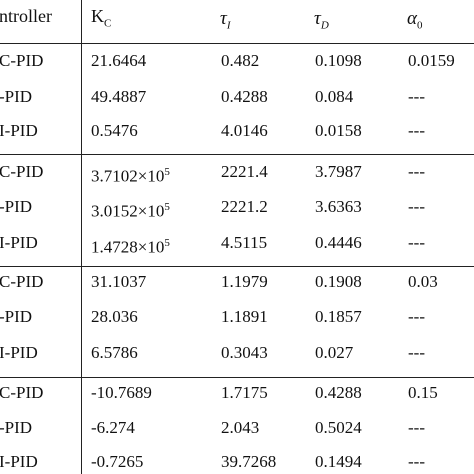 The height and width of the screenshot is (474, 474). Describe the element at coordinates (244, 242) in the screenshot. I see `row-6-tau-i: 4.5115` at that location.